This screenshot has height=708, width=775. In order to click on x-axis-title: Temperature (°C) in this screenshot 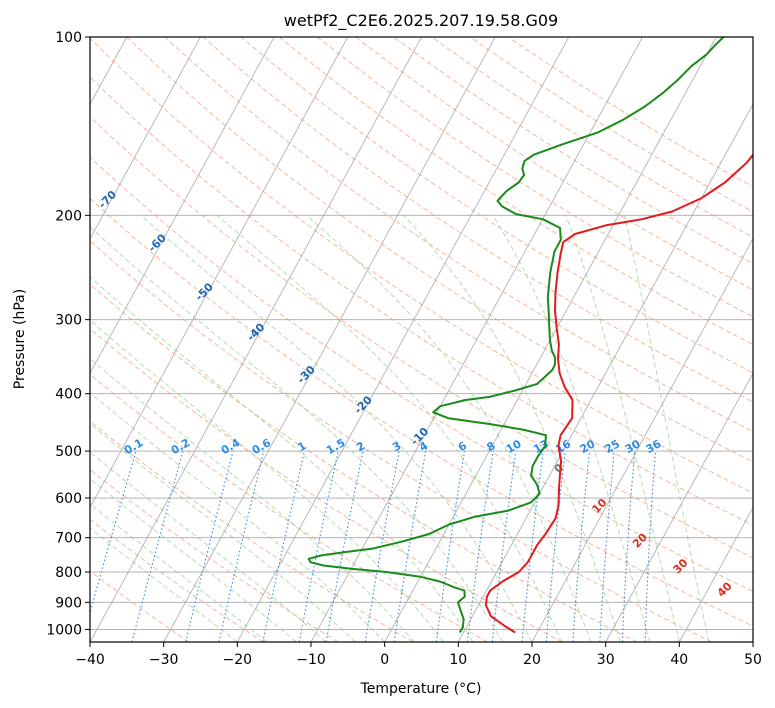, I will do `click(421, 689)`.